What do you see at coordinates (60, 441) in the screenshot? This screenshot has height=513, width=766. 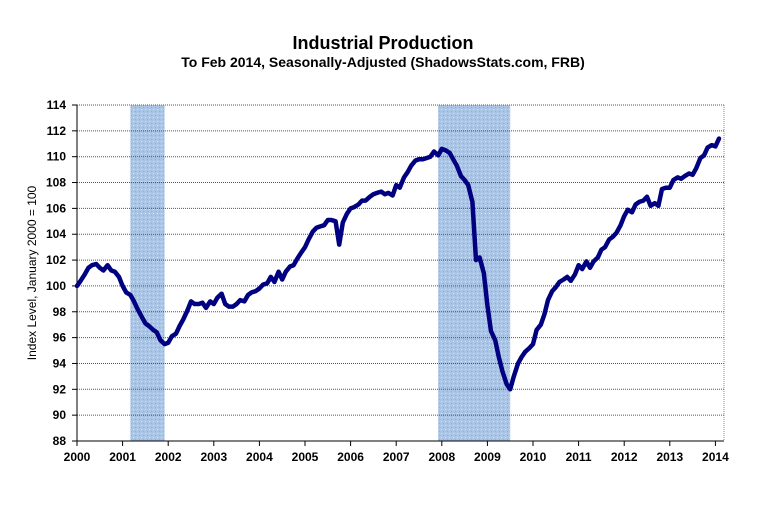 I see `y-tick-label: 88` at bounding box center [60, 441].